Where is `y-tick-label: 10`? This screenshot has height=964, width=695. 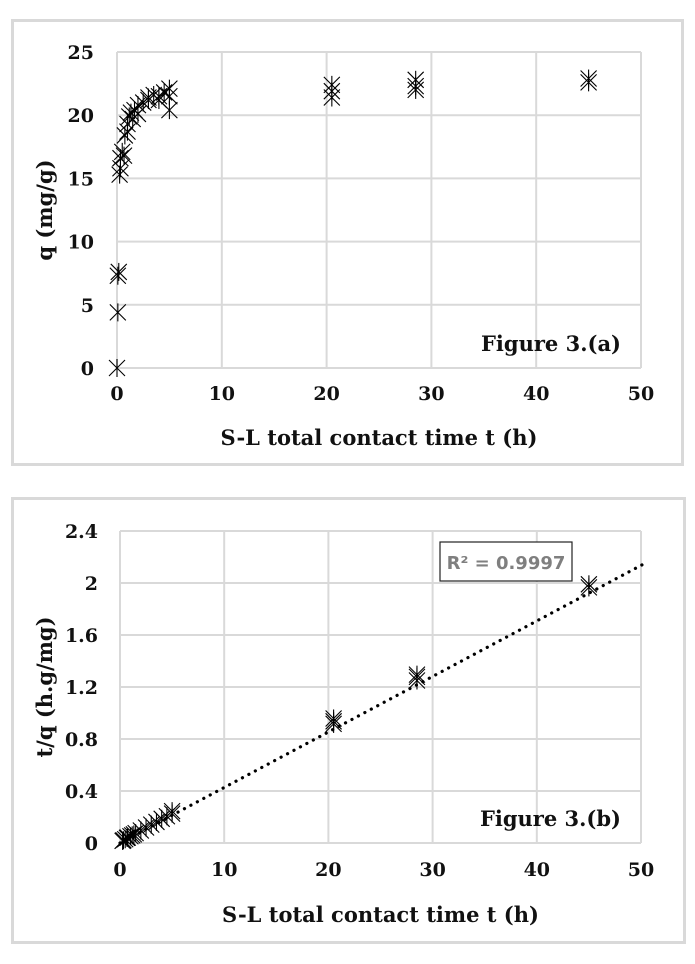
y-tick-label: 10 is located at coordinates (81, 243).